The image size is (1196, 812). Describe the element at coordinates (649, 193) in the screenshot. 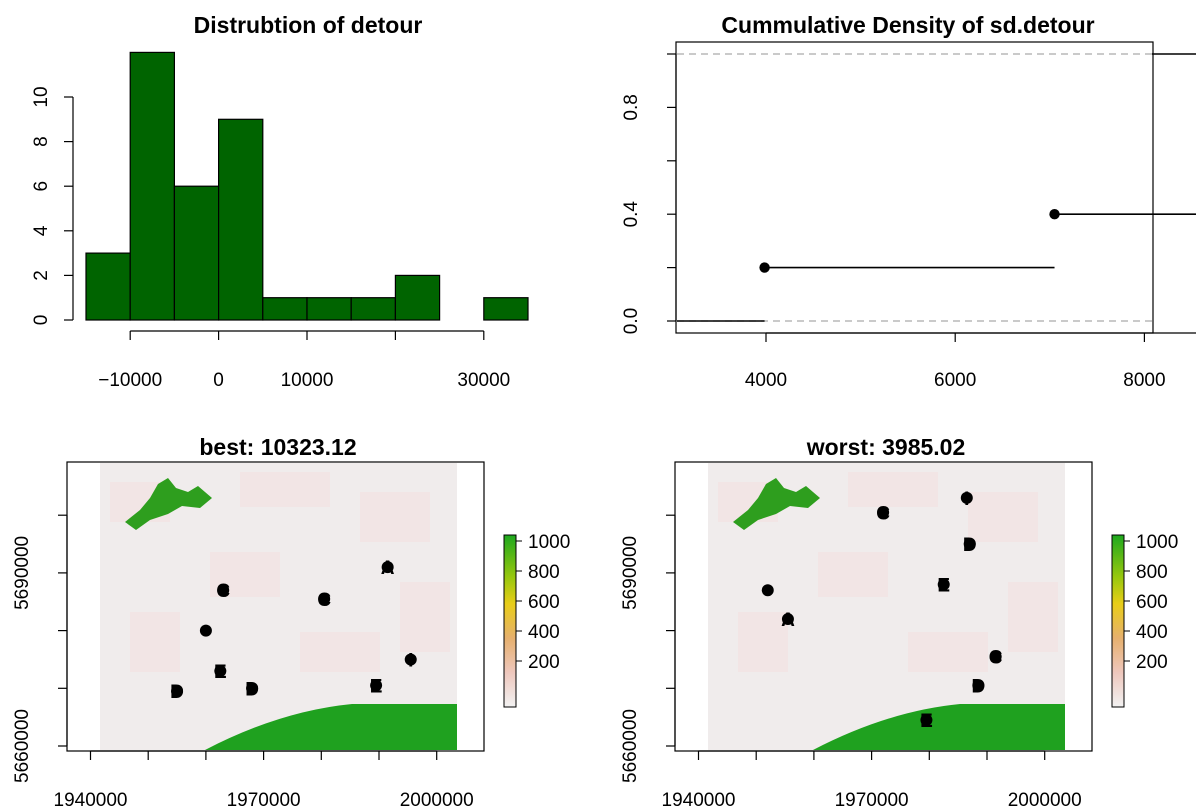

I see `ecdf-y-axis: 0.0 0.4 0.8` at that location.